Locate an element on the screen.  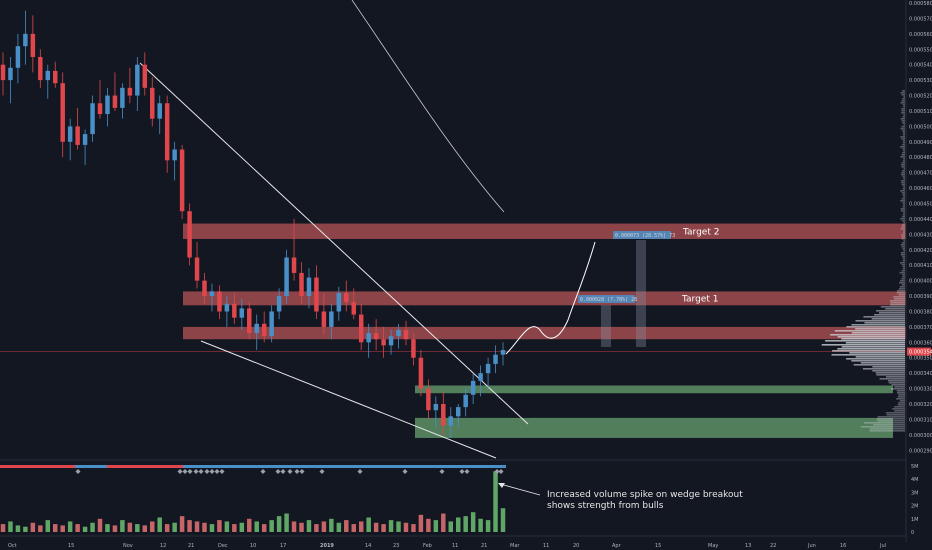
zone-label: Target 2 is located at coordinates (700, 232).